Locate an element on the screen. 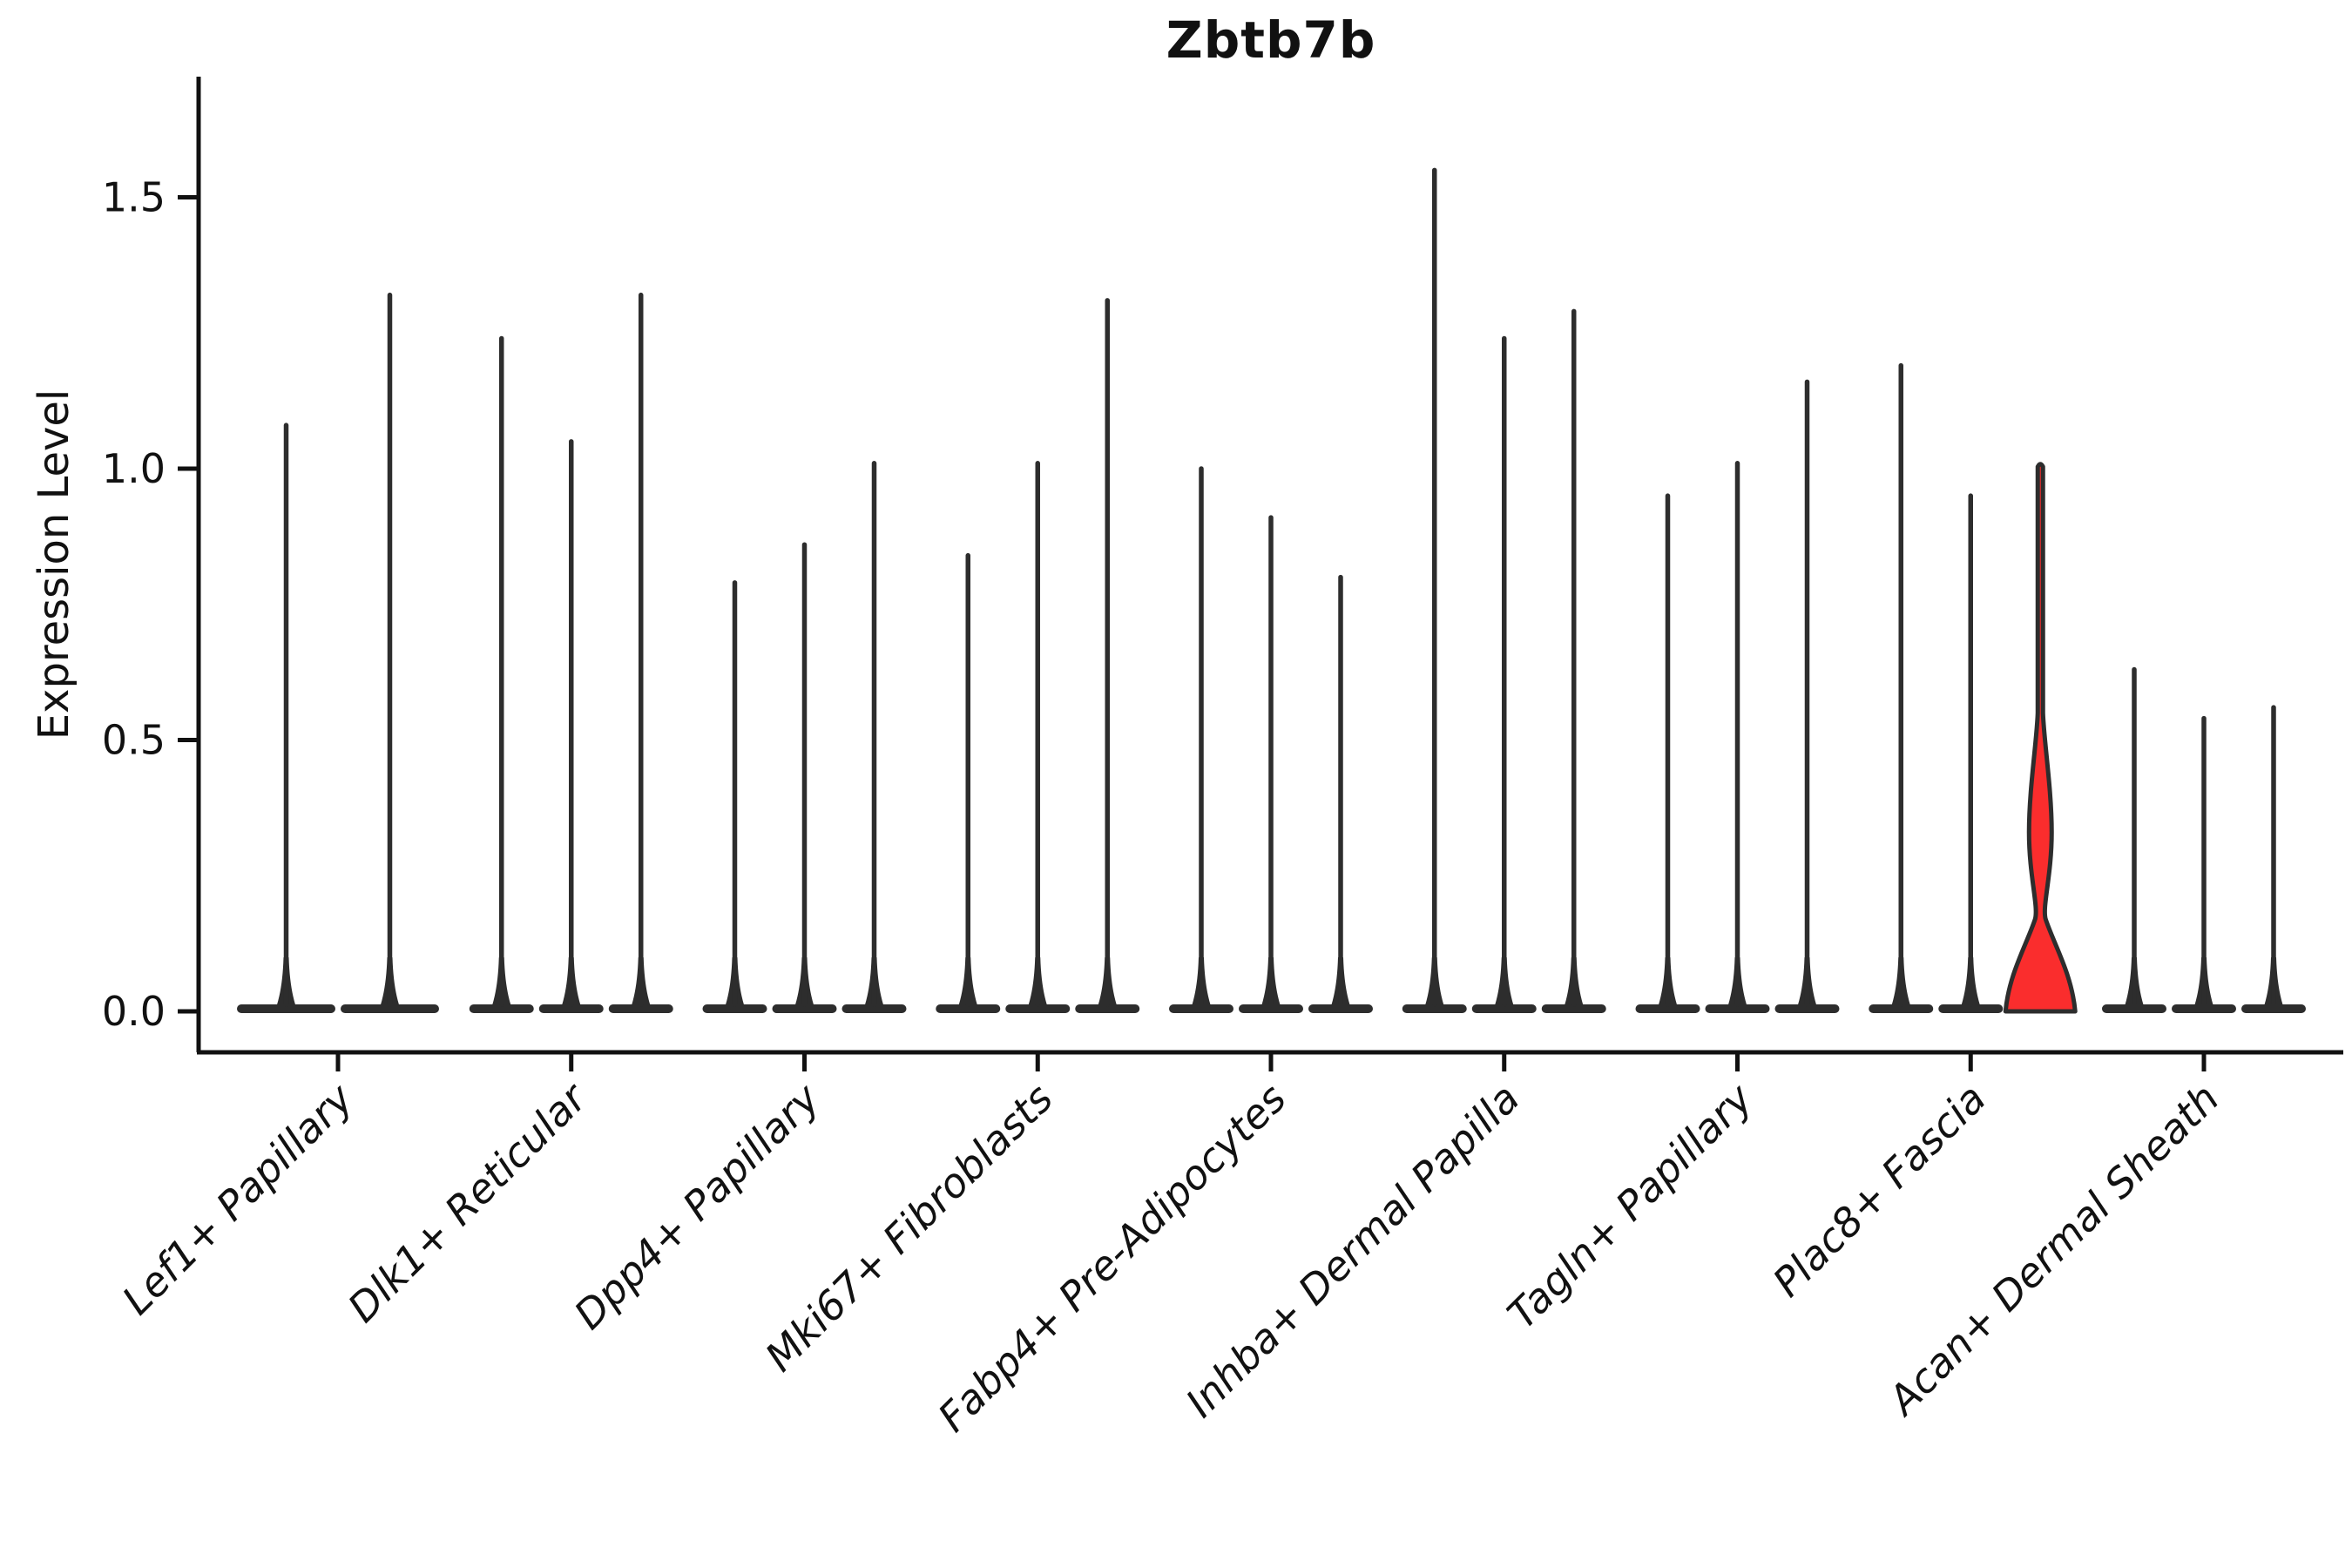 This screenshot has height=1568, width=2352. y-tick-label: 1.5 is located at coordinates (134, 198).